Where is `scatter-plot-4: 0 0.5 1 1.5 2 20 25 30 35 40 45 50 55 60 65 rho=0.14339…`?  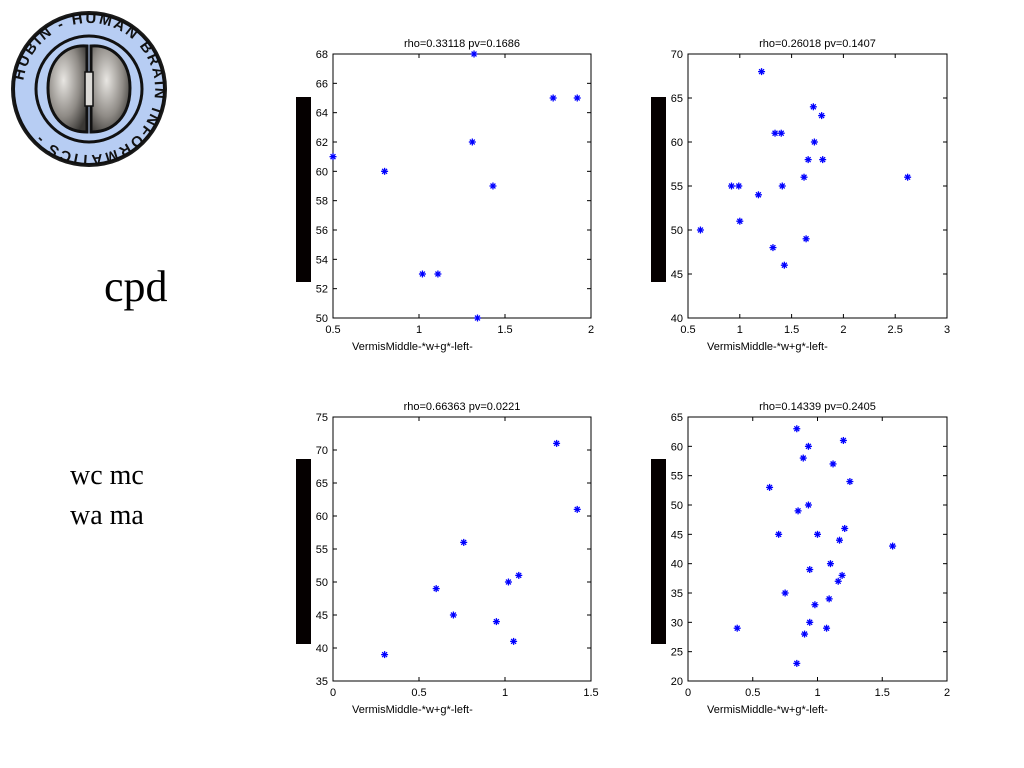
scatter-plot-4: 0 0.5 1 1.5 2 20 25 30 35 40 45 50 55 60 65 rho=0.14339… is located at coordinates (810, 558).